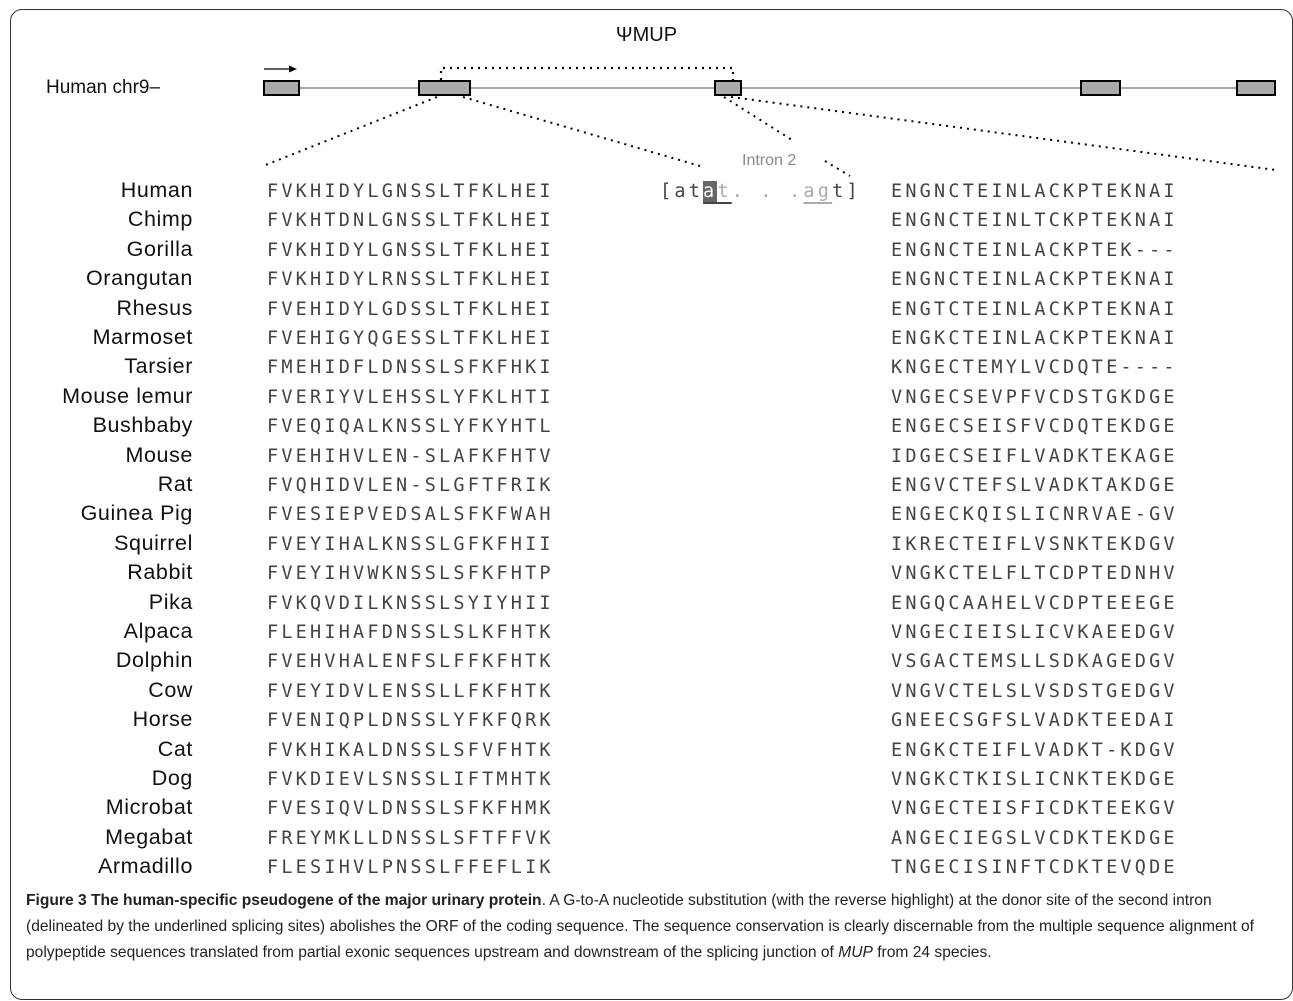 The height and width of the screenshot is (1001, 1293). I want to click on upstream-sequence: FVESIQVLDNSSLSFKFHMK, so click(410, 808).